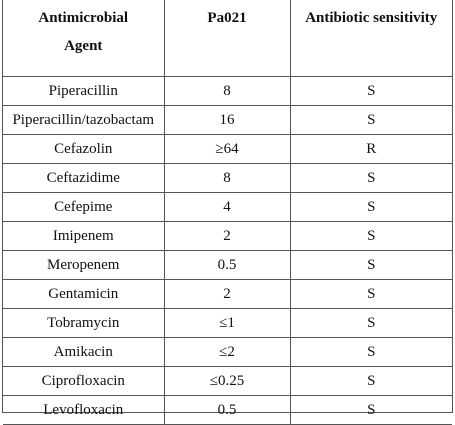  I want to click on table-row: Levofloxacin 0.5 S, so click(227, 410).